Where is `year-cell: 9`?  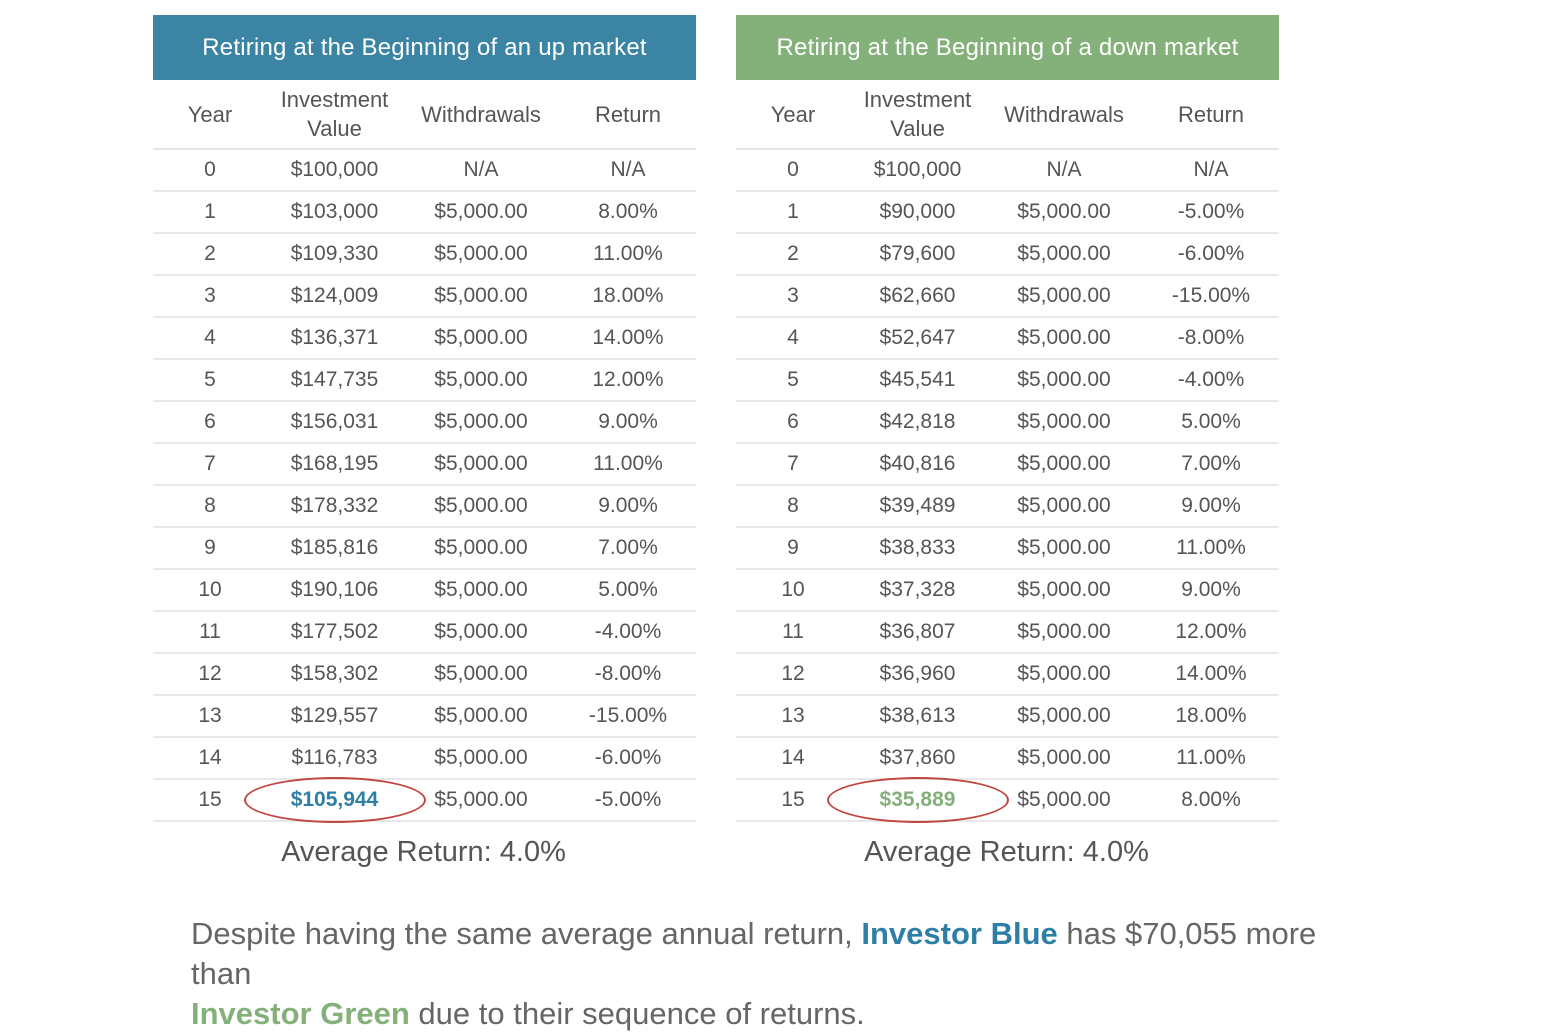 year-cell: 9 is located at coordinates (793, 548).